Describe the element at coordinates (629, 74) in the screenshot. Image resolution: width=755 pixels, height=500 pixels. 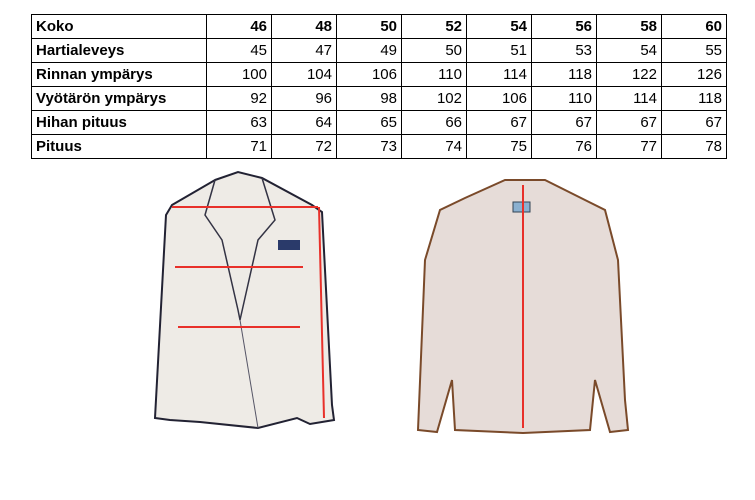
I see `measure-cell: 122` at that location.